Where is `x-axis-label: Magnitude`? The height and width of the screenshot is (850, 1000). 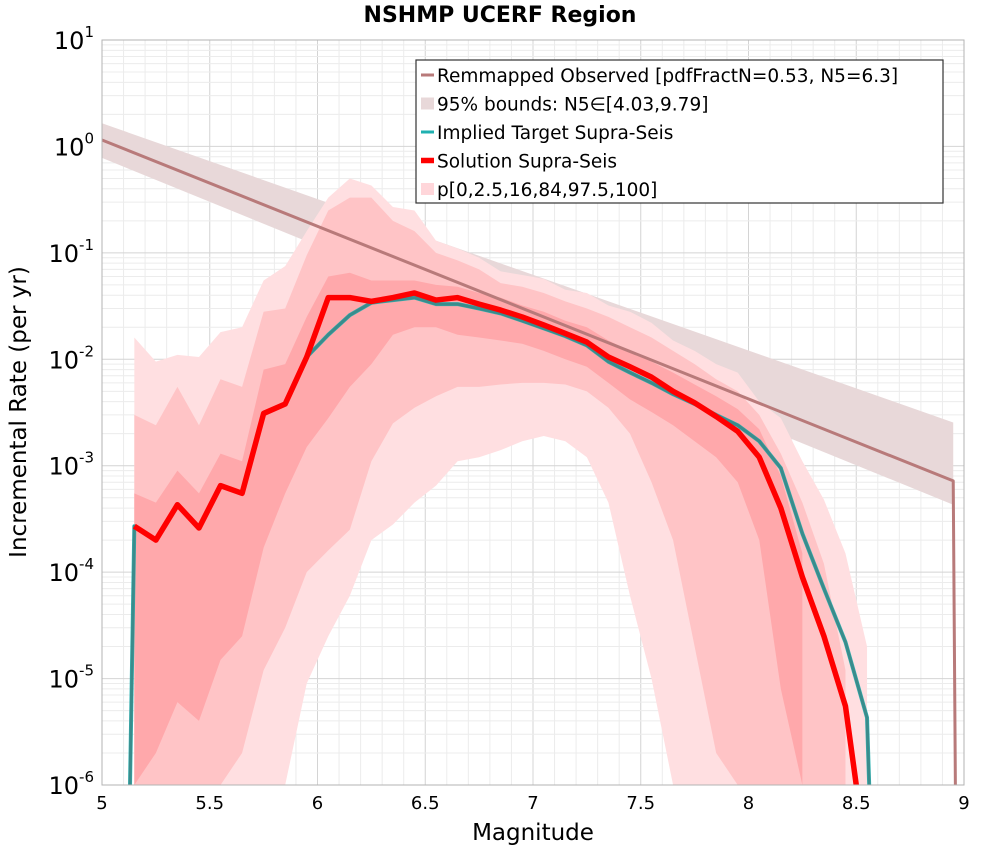 x-axis-label: Magnitude is located at coordinates (533, 833).